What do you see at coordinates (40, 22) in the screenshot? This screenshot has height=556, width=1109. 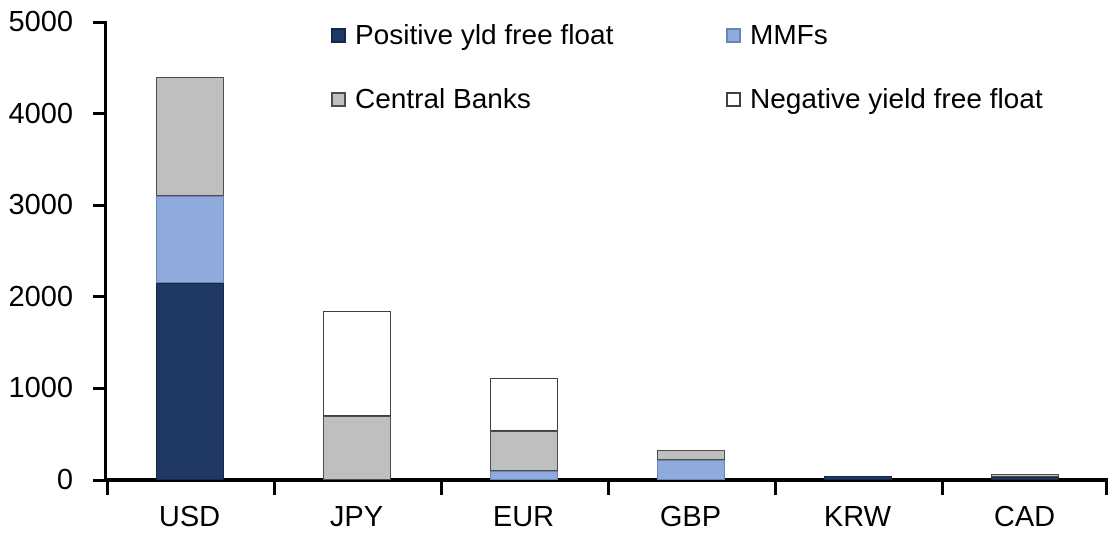 I see `y-axis-label: 5000` at bounding box center [40, 22].